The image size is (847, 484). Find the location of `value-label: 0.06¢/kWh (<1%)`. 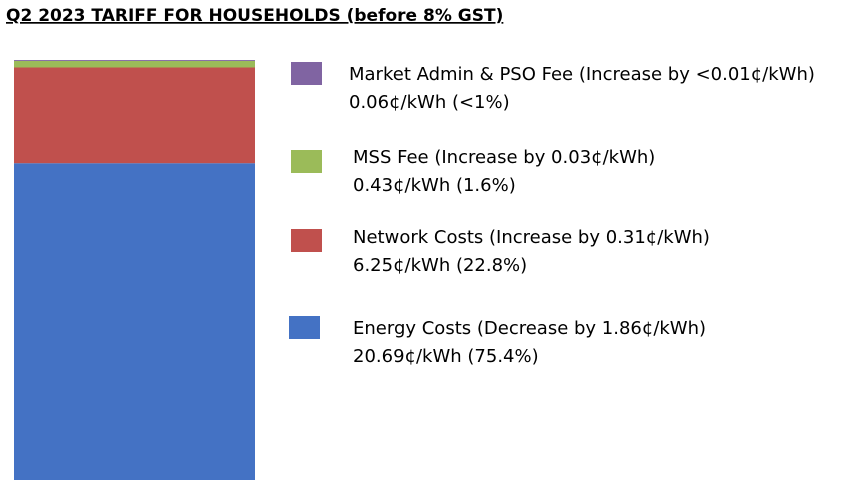

value-label: 0.06¢/kWh (<1%) is located at coordinates (429, 102).